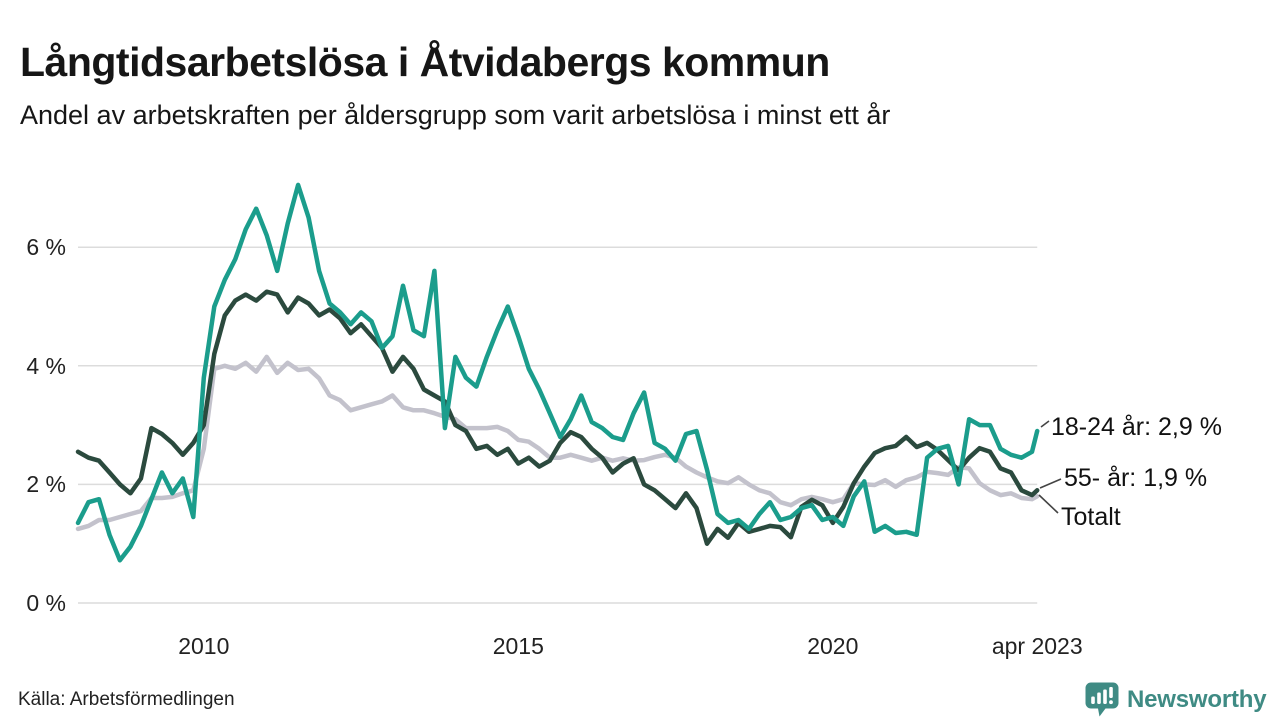  Describe the element at coordinates (425, 62) in the screenshot. I see `page-title: Långtidsarbetslösa i Åtvidabergs kommun` at that location.